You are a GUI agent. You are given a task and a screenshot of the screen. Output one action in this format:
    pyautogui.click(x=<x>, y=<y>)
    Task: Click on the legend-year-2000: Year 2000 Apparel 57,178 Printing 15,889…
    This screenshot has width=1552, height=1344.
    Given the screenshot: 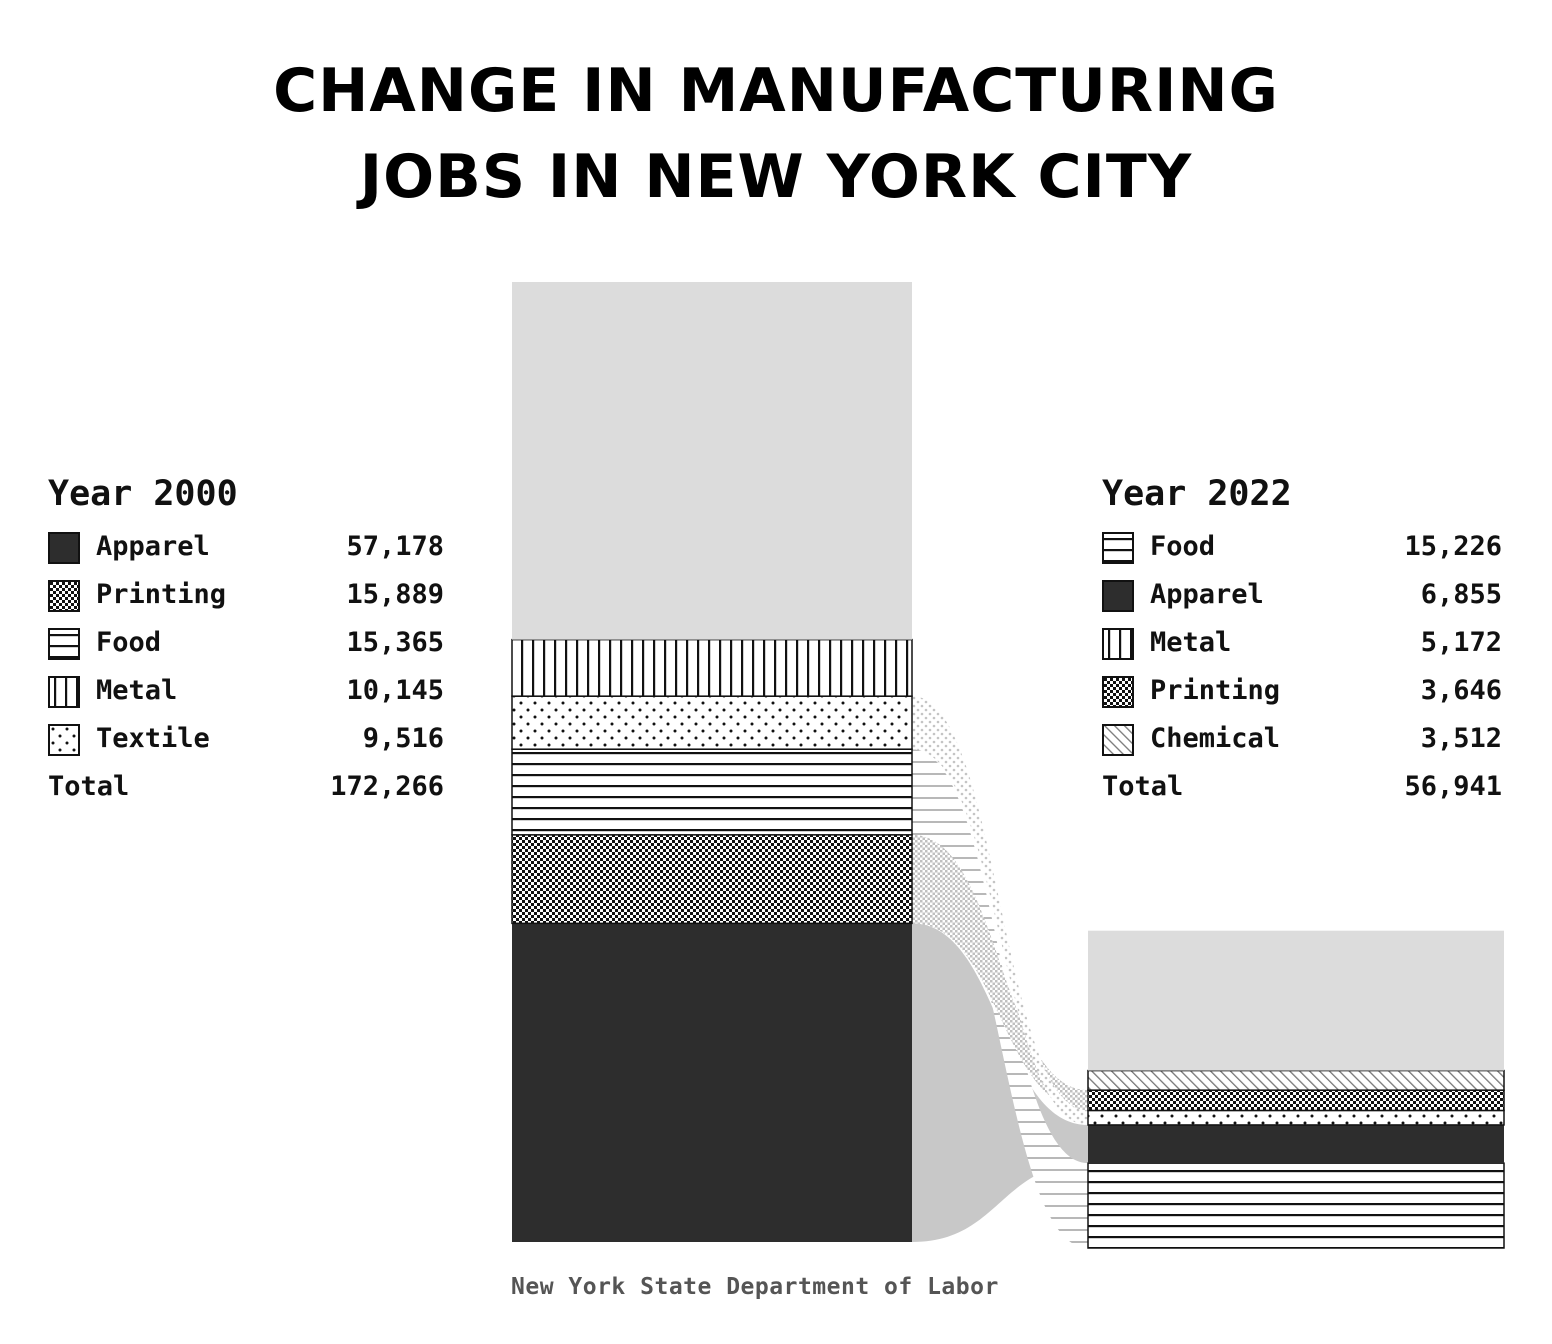 What is the action you would take?
    pyautogui.click(x=246, y=643)
    